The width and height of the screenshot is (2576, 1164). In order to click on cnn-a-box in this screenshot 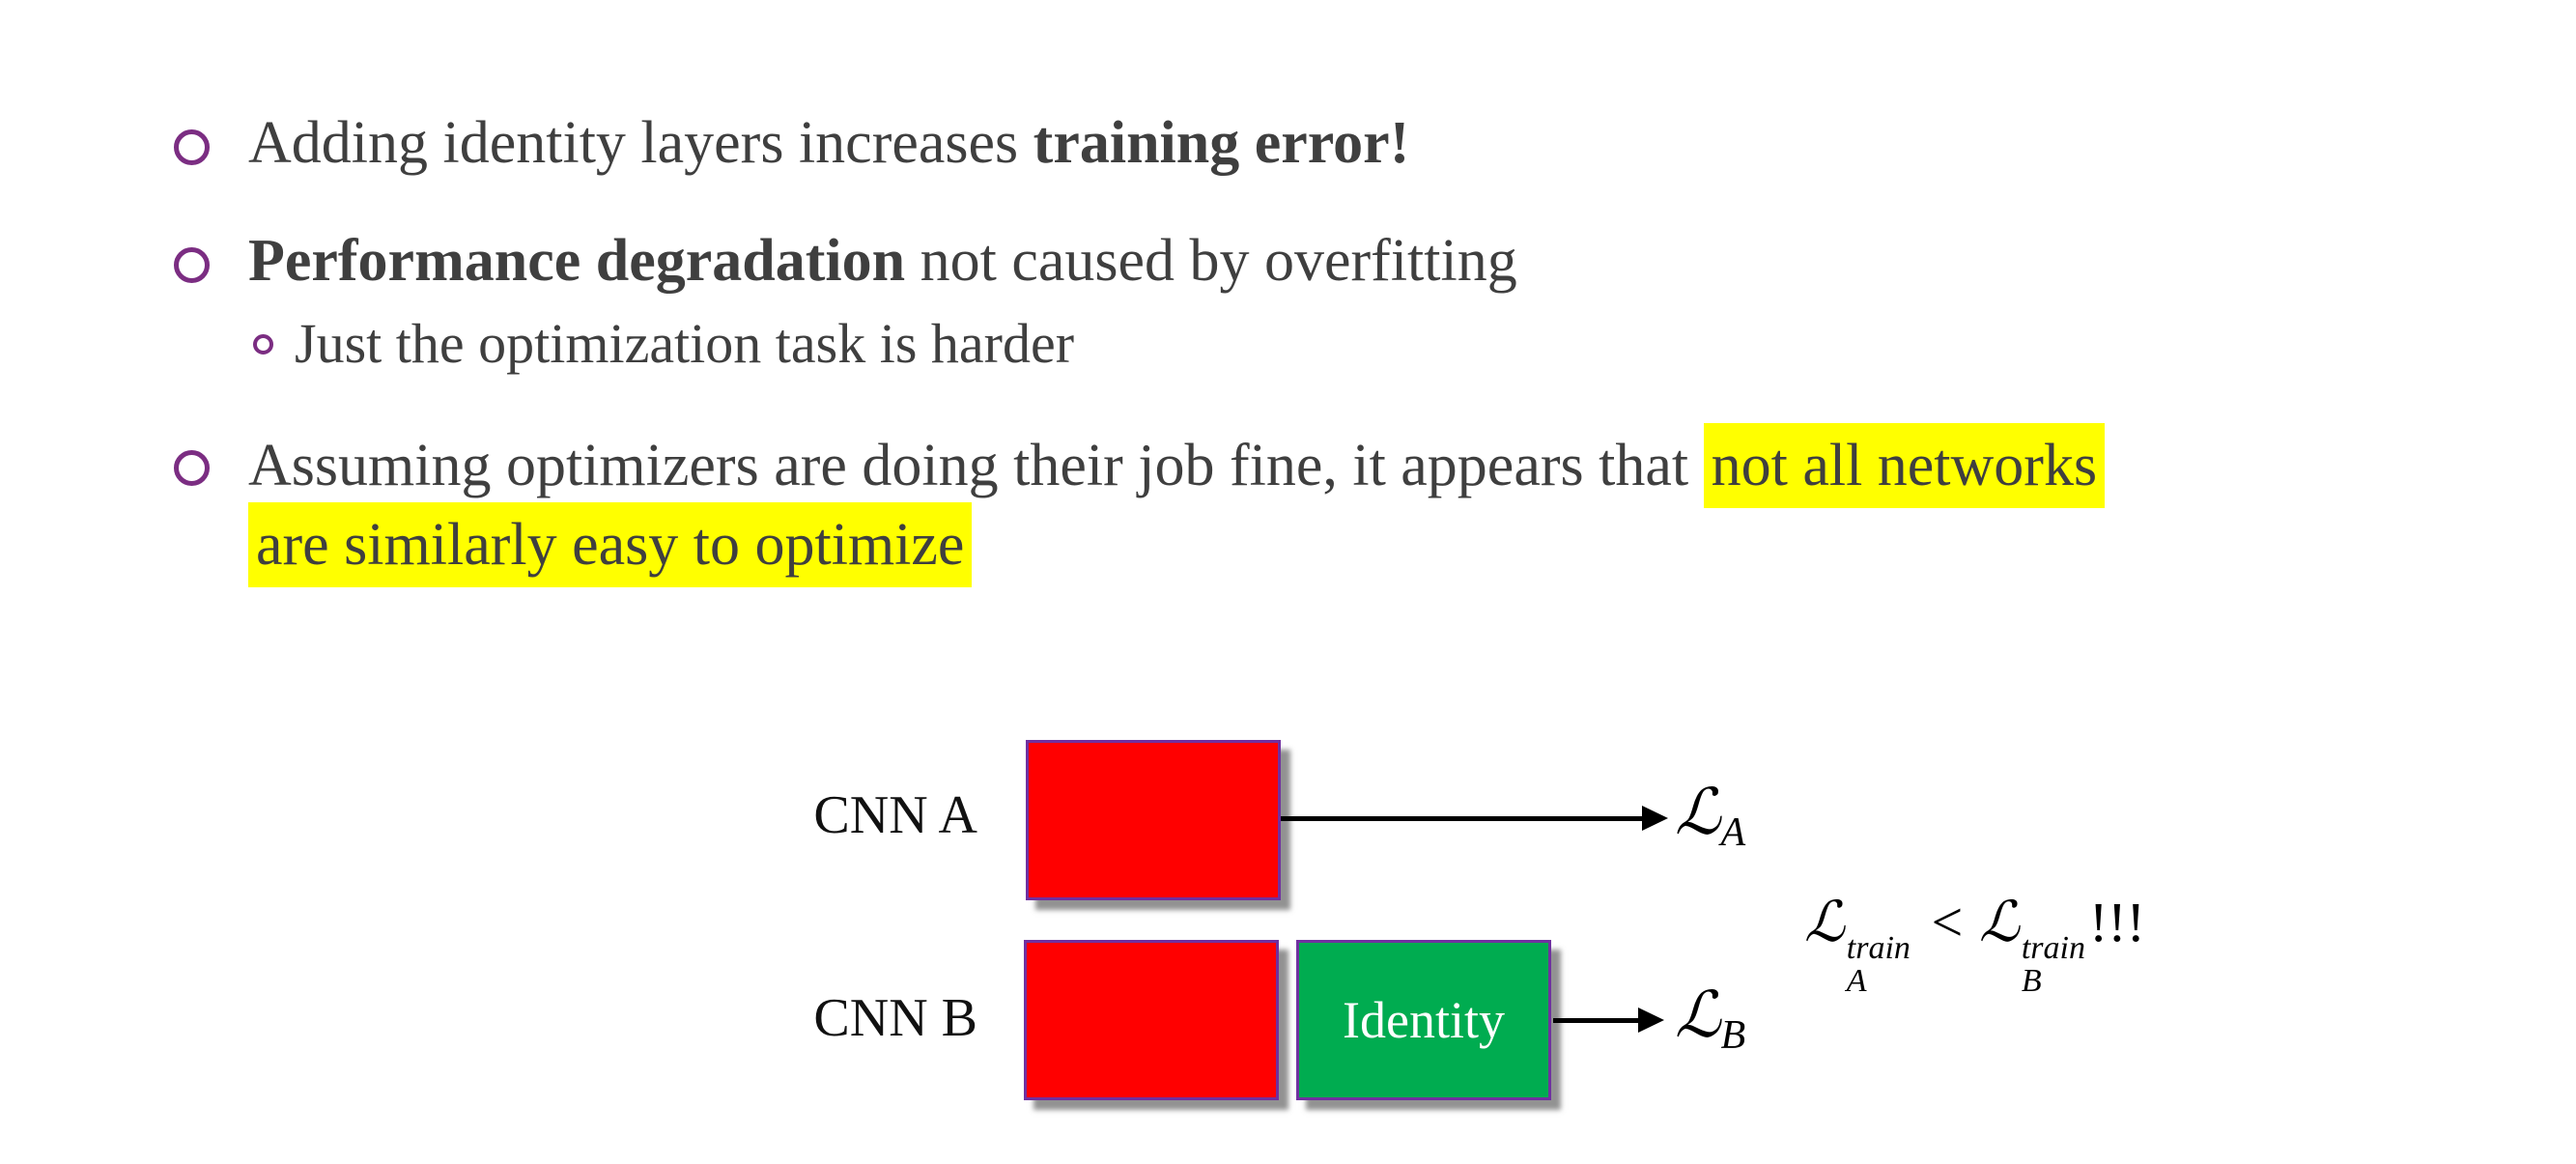, I will do `click(1153, 820)`.